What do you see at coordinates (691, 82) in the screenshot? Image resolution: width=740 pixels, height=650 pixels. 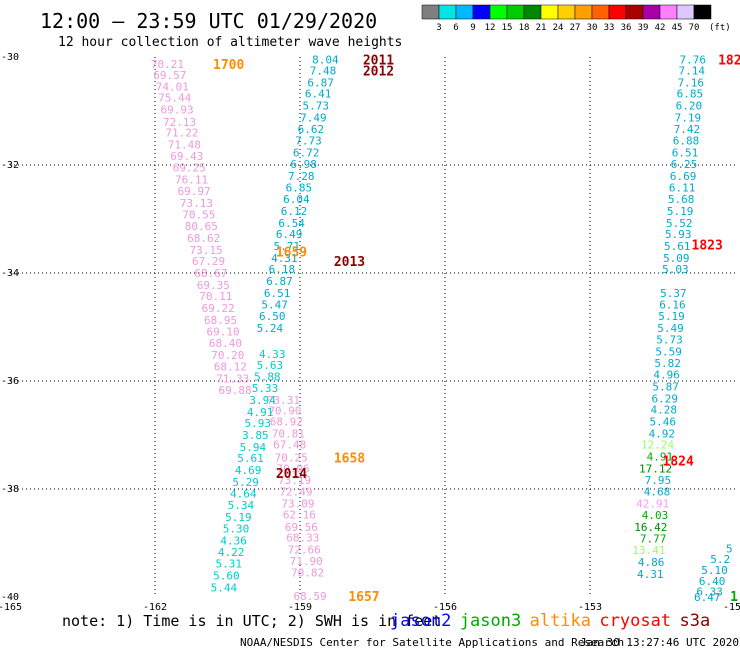 I see `wave-height-value: 7.16` at bounding box center [691, 82].